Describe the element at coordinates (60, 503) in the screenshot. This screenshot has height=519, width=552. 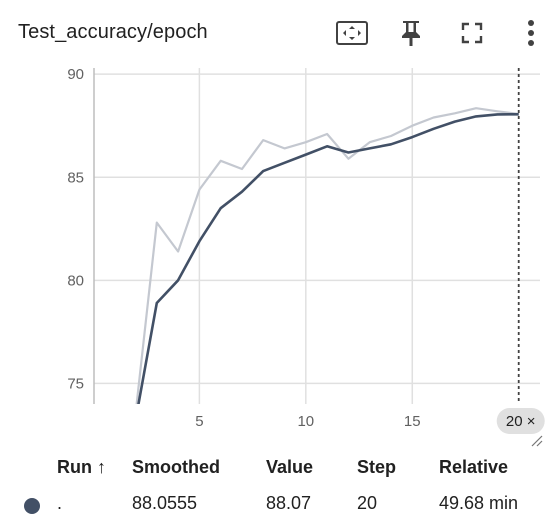
I see `run-name-cell: .` at that location.